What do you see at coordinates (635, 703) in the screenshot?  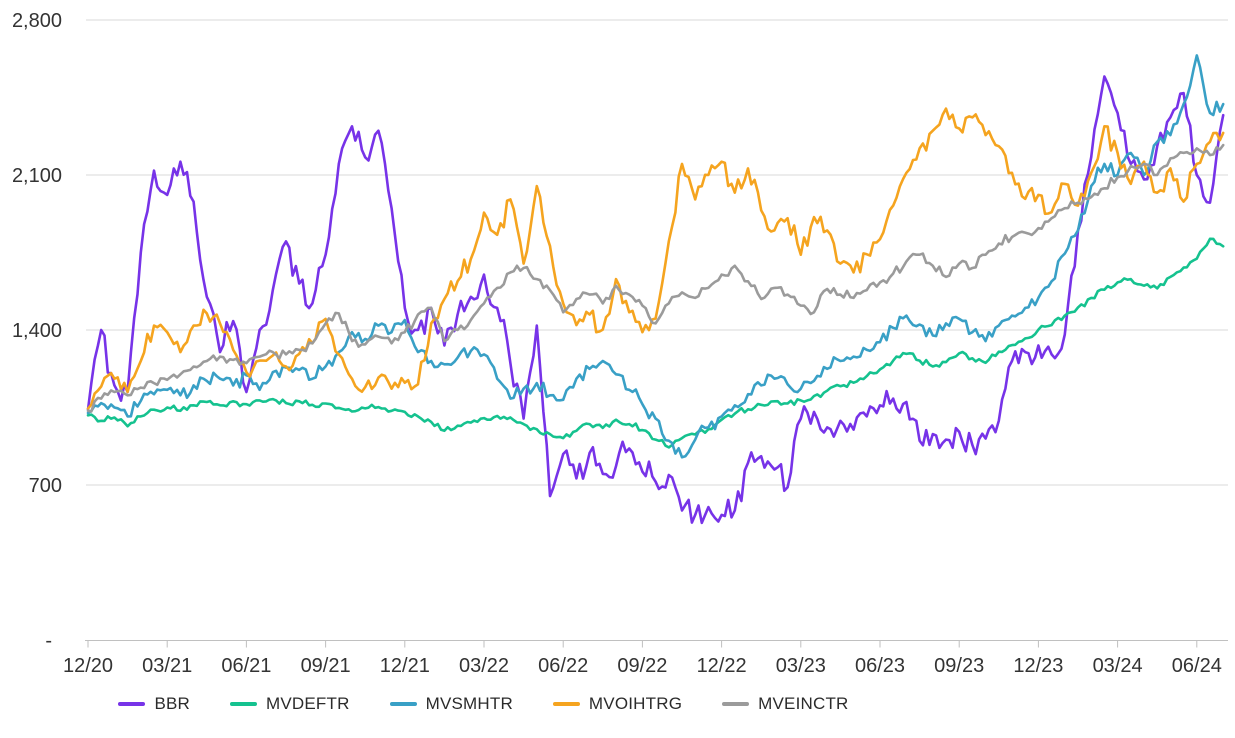 I see `legend-label-mvoihtrg: MVOIHTRG` at bounding box center [635, 703].